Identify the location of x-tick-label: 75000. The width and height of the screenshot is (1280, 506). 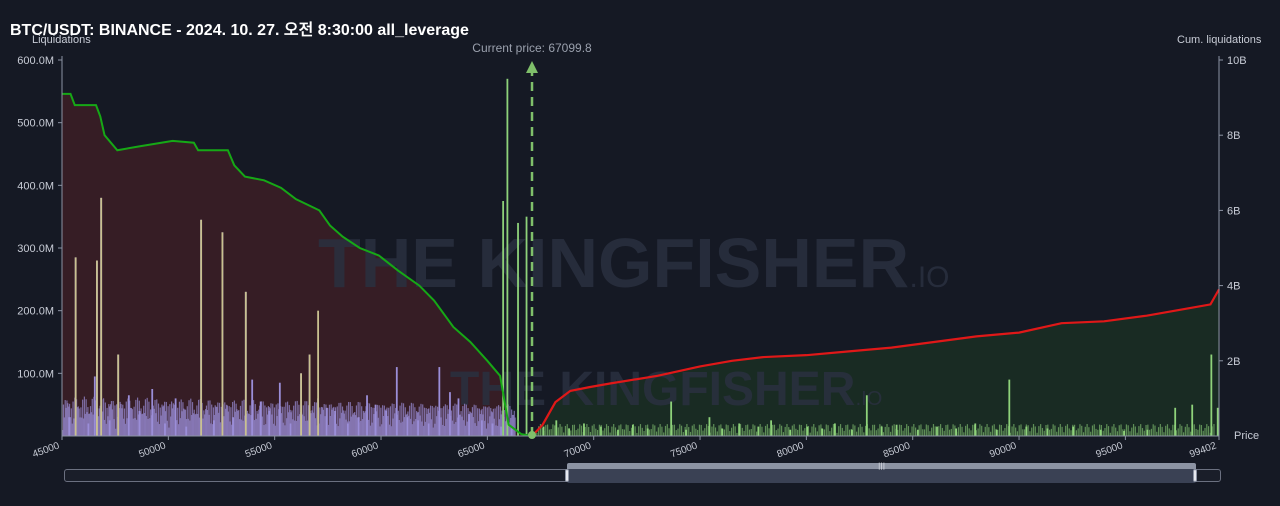
(684, 450).